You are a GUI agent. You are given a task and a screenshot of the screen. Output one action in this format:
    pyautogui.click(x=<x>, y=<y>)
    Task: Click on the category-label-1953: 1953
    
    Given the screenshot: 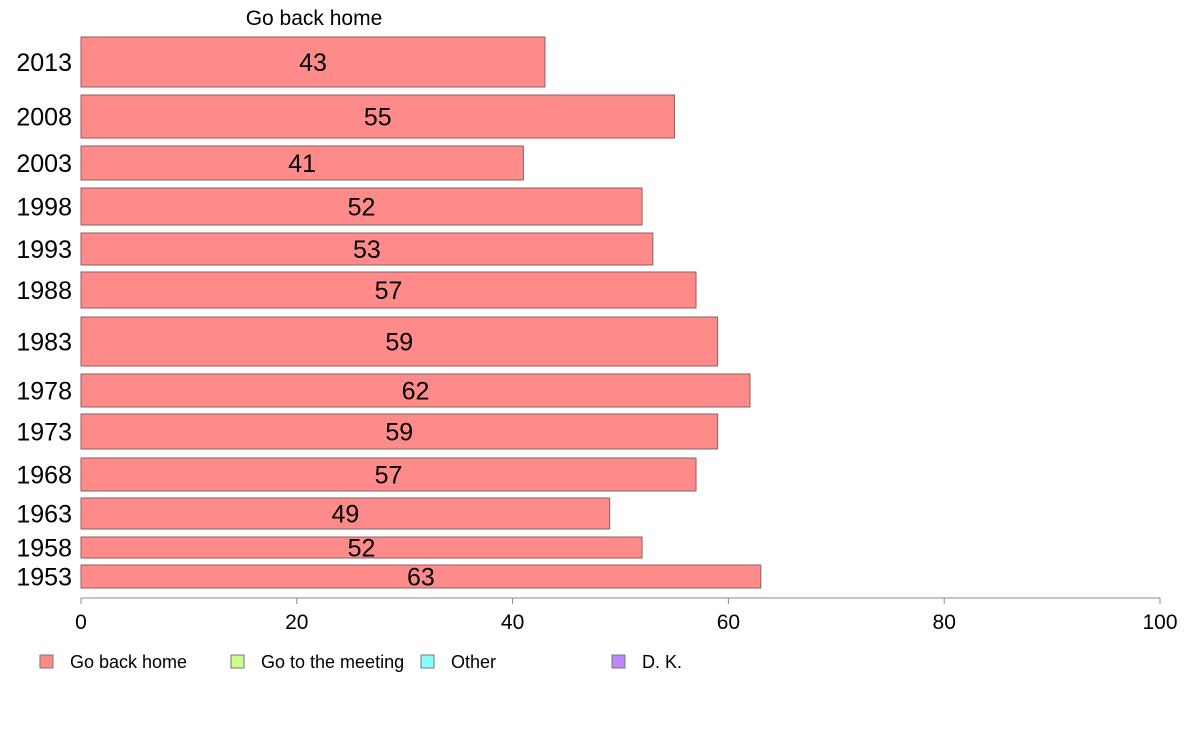 What is the action you would take?
    pyautogui.click(x=44, y=578)
    